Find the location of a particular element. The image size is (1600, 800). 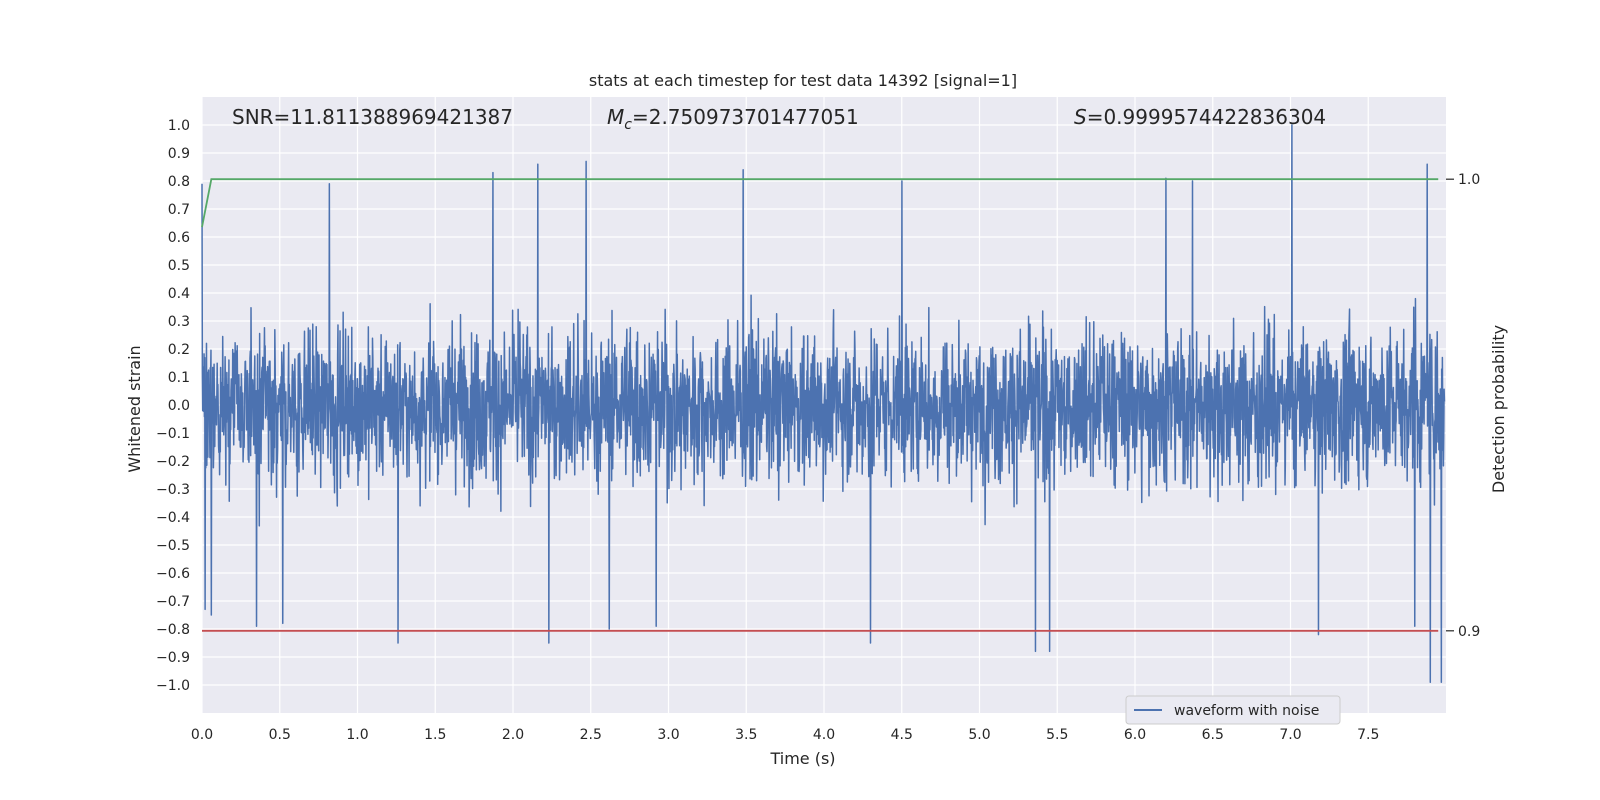

y-tick-label-16: −0.6 is located at coordinates (173, 574).